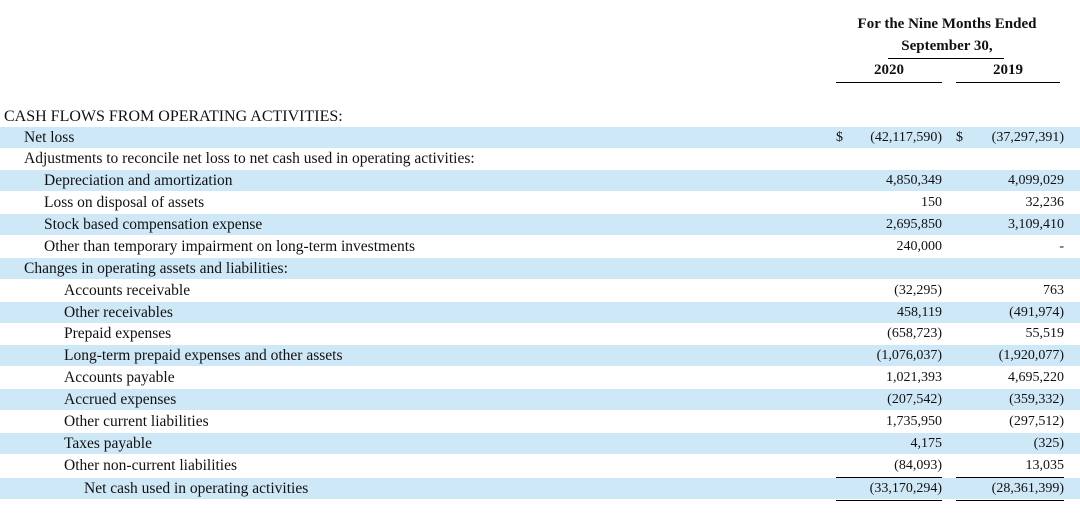 The width and height of the screenshot is (1080, 514). What do you see at coordinates (196, 488) in the screenshot?
I see `row-label: Net cash used in operating activities` at bounding box center [196, 488].